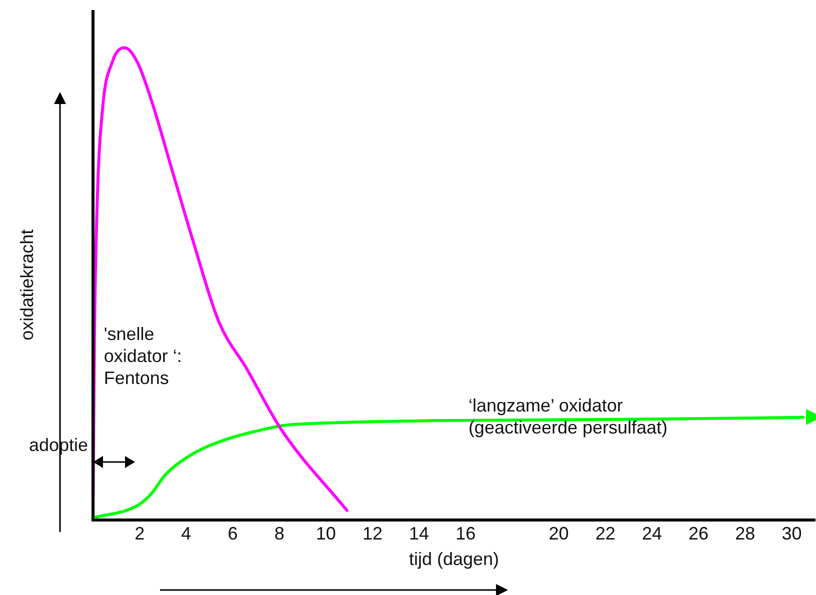  What do you see at coordinates (698, 534) in the screenshot?
I see `x-tick-label: 26` at bounding box center [698, 534].